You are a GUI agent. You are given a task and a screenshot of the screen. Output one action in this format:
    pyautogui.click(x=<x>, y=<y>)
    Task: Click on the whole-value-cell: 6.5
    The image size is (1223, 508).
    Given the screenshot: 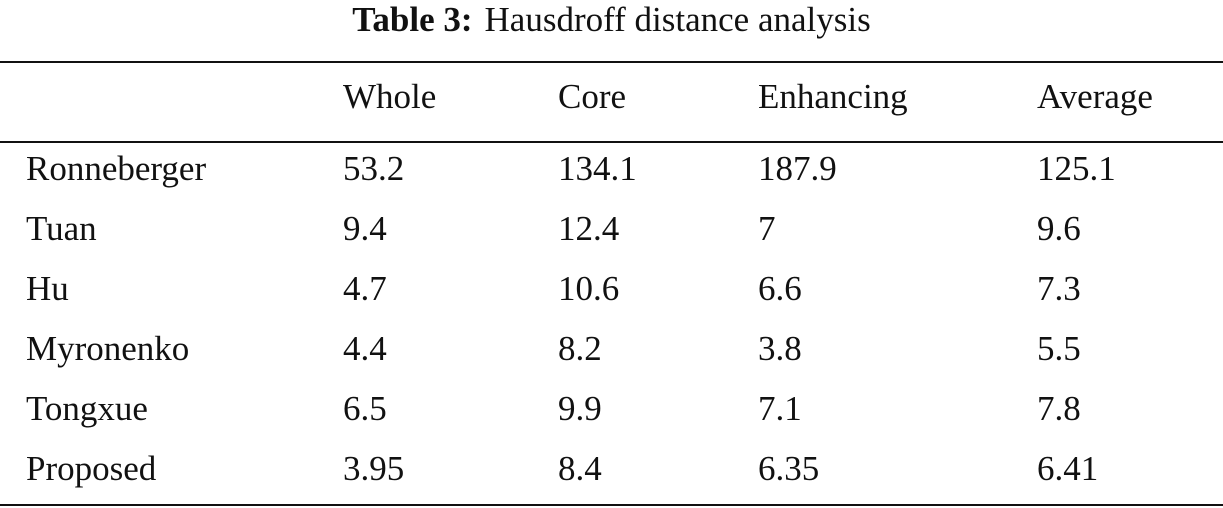 What is the action you would take?
    pyautogui.click(x=365, y=408)
    